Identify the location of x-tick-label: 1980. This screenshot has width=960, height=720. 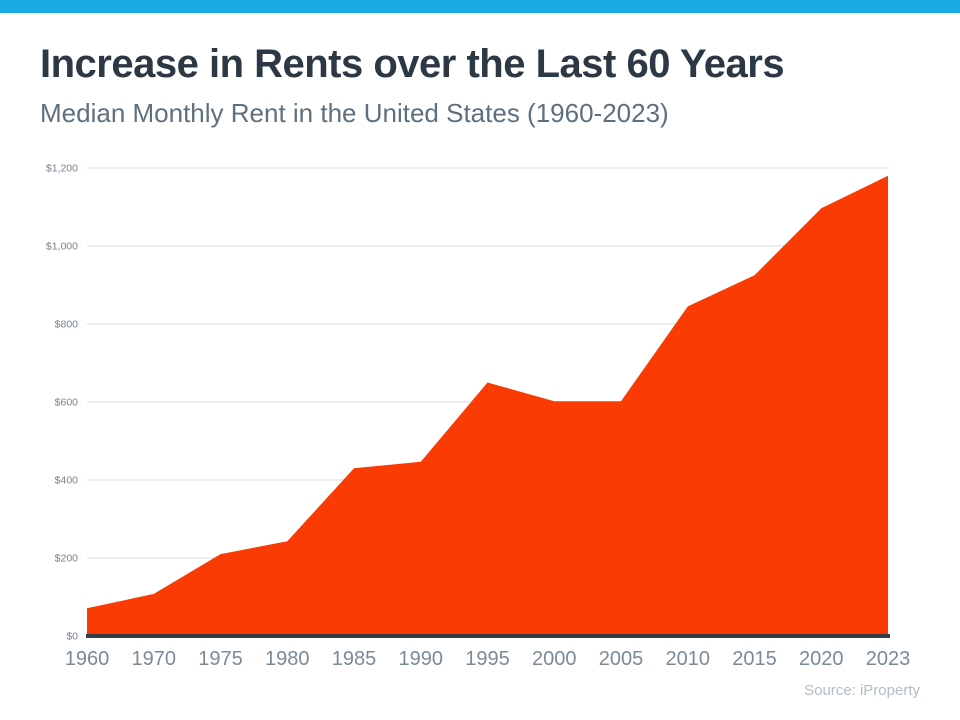
(287, 659).